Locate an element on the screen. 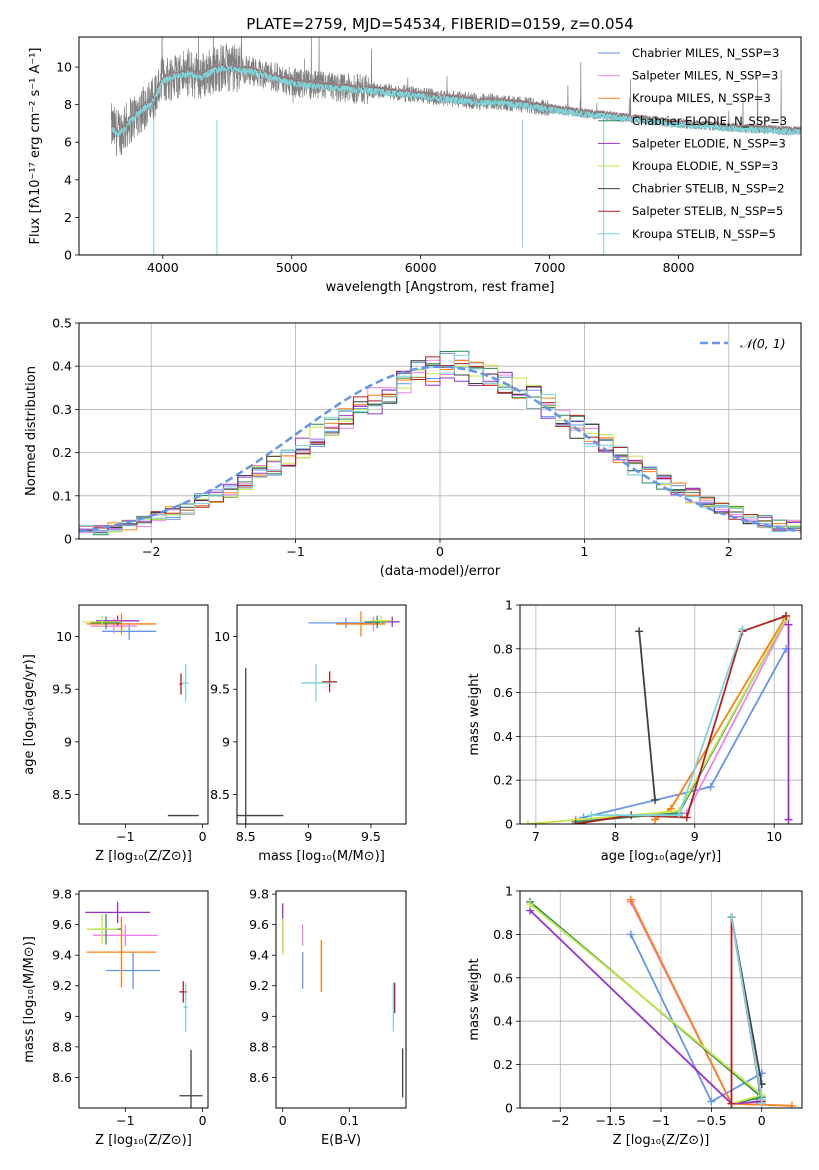  legend-label-8: Salpeter STELIB, N_SSP=5 is located at coordinates (707, 211).